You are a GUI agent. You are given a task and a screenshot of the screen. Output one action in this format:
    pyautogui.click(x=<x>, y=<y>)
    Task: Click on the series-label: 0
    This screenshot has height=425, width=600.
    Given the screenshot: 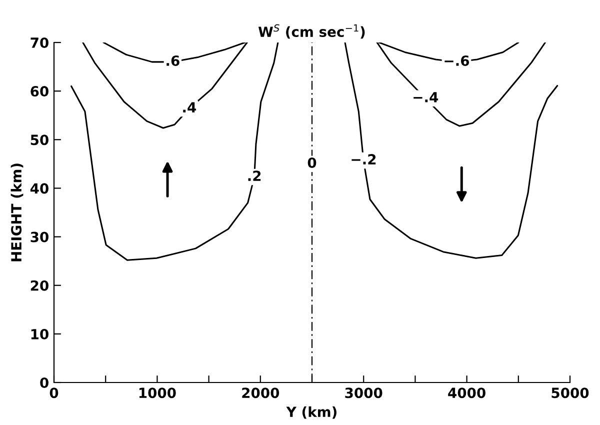 What is the action you would take?
    pyautogui.click(x=312, y=162)
    